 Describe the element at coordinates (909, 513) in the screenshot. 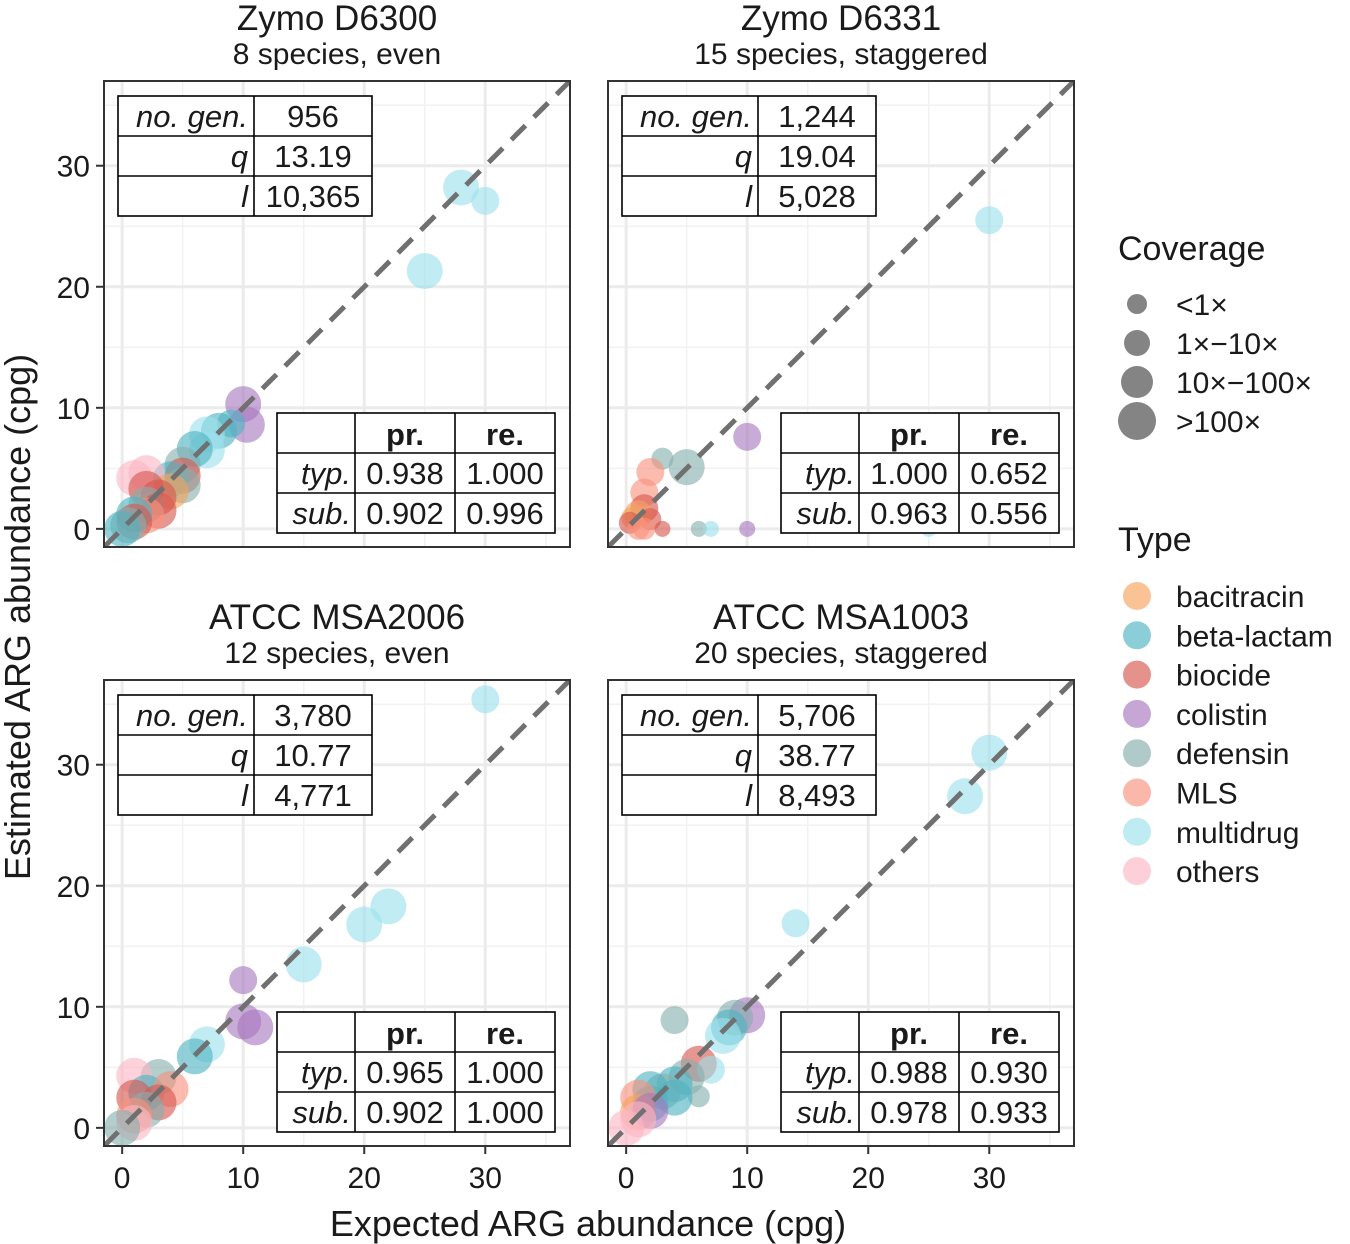

I see `metrics-value: 0.963` at that location.